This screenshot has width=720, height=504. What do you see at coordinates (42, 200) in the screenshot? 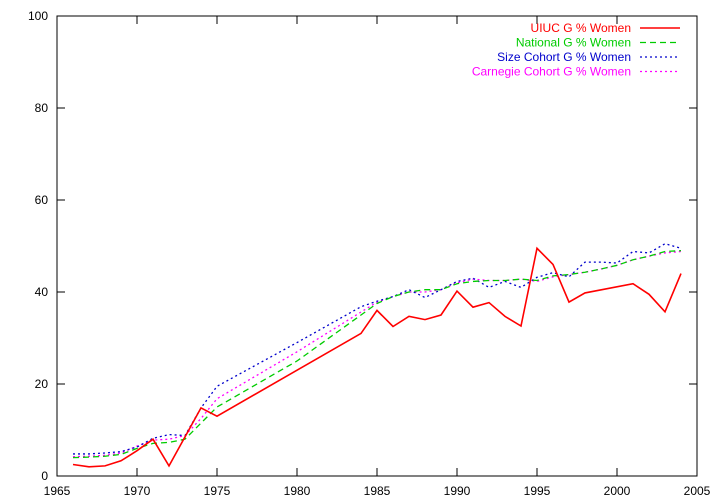
I see `y-tick-label: 60` at bounding box center [42, 200].